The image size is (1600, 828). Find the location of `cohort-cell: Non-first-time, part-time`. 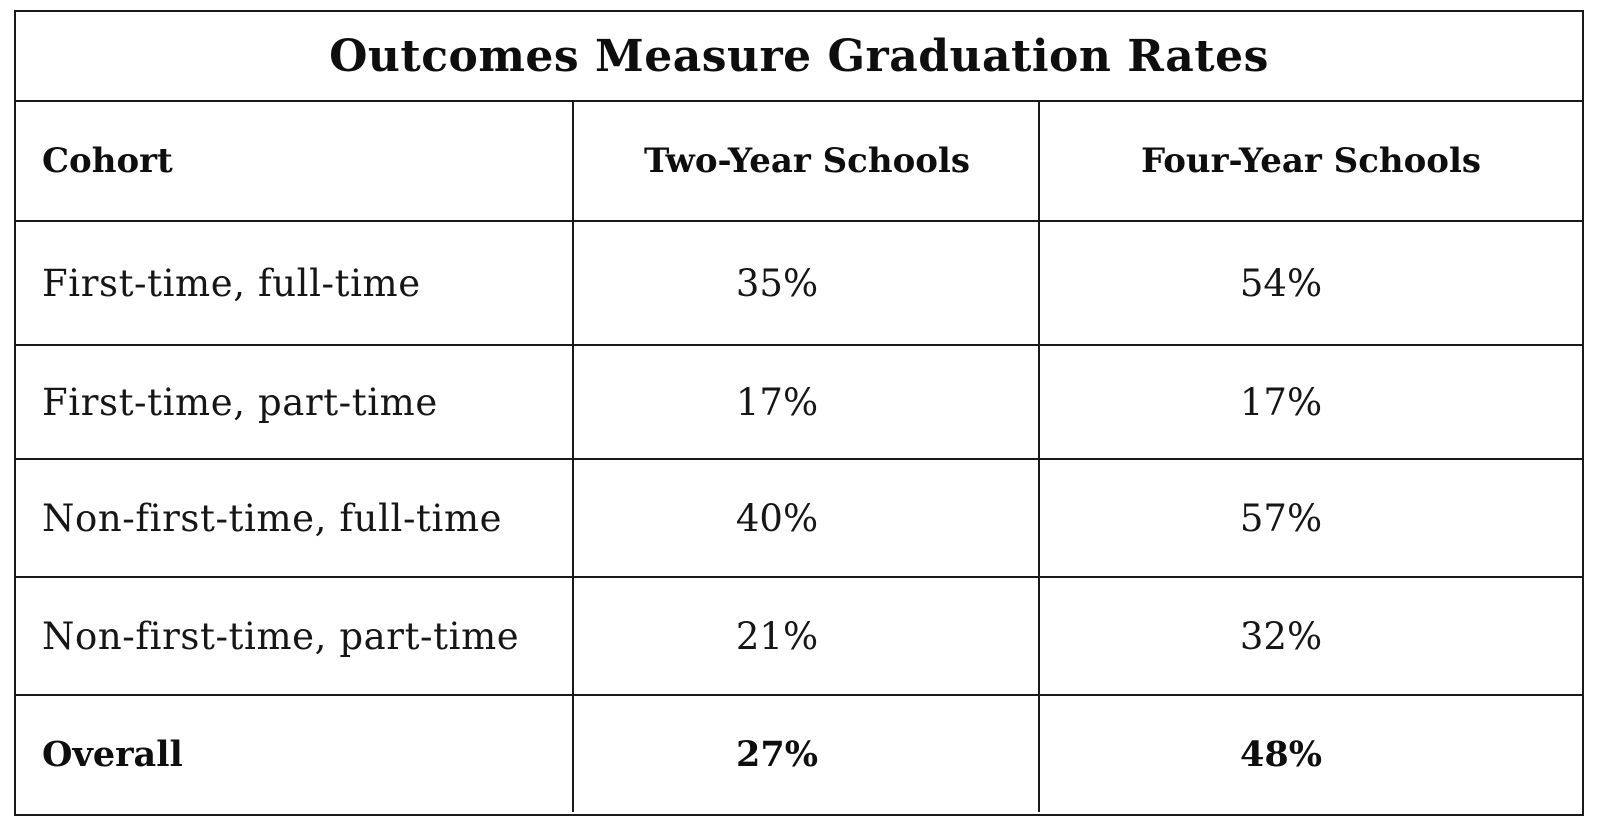

cohort-cell: Non-first-time, part-time is located at coordinates (295, 636).